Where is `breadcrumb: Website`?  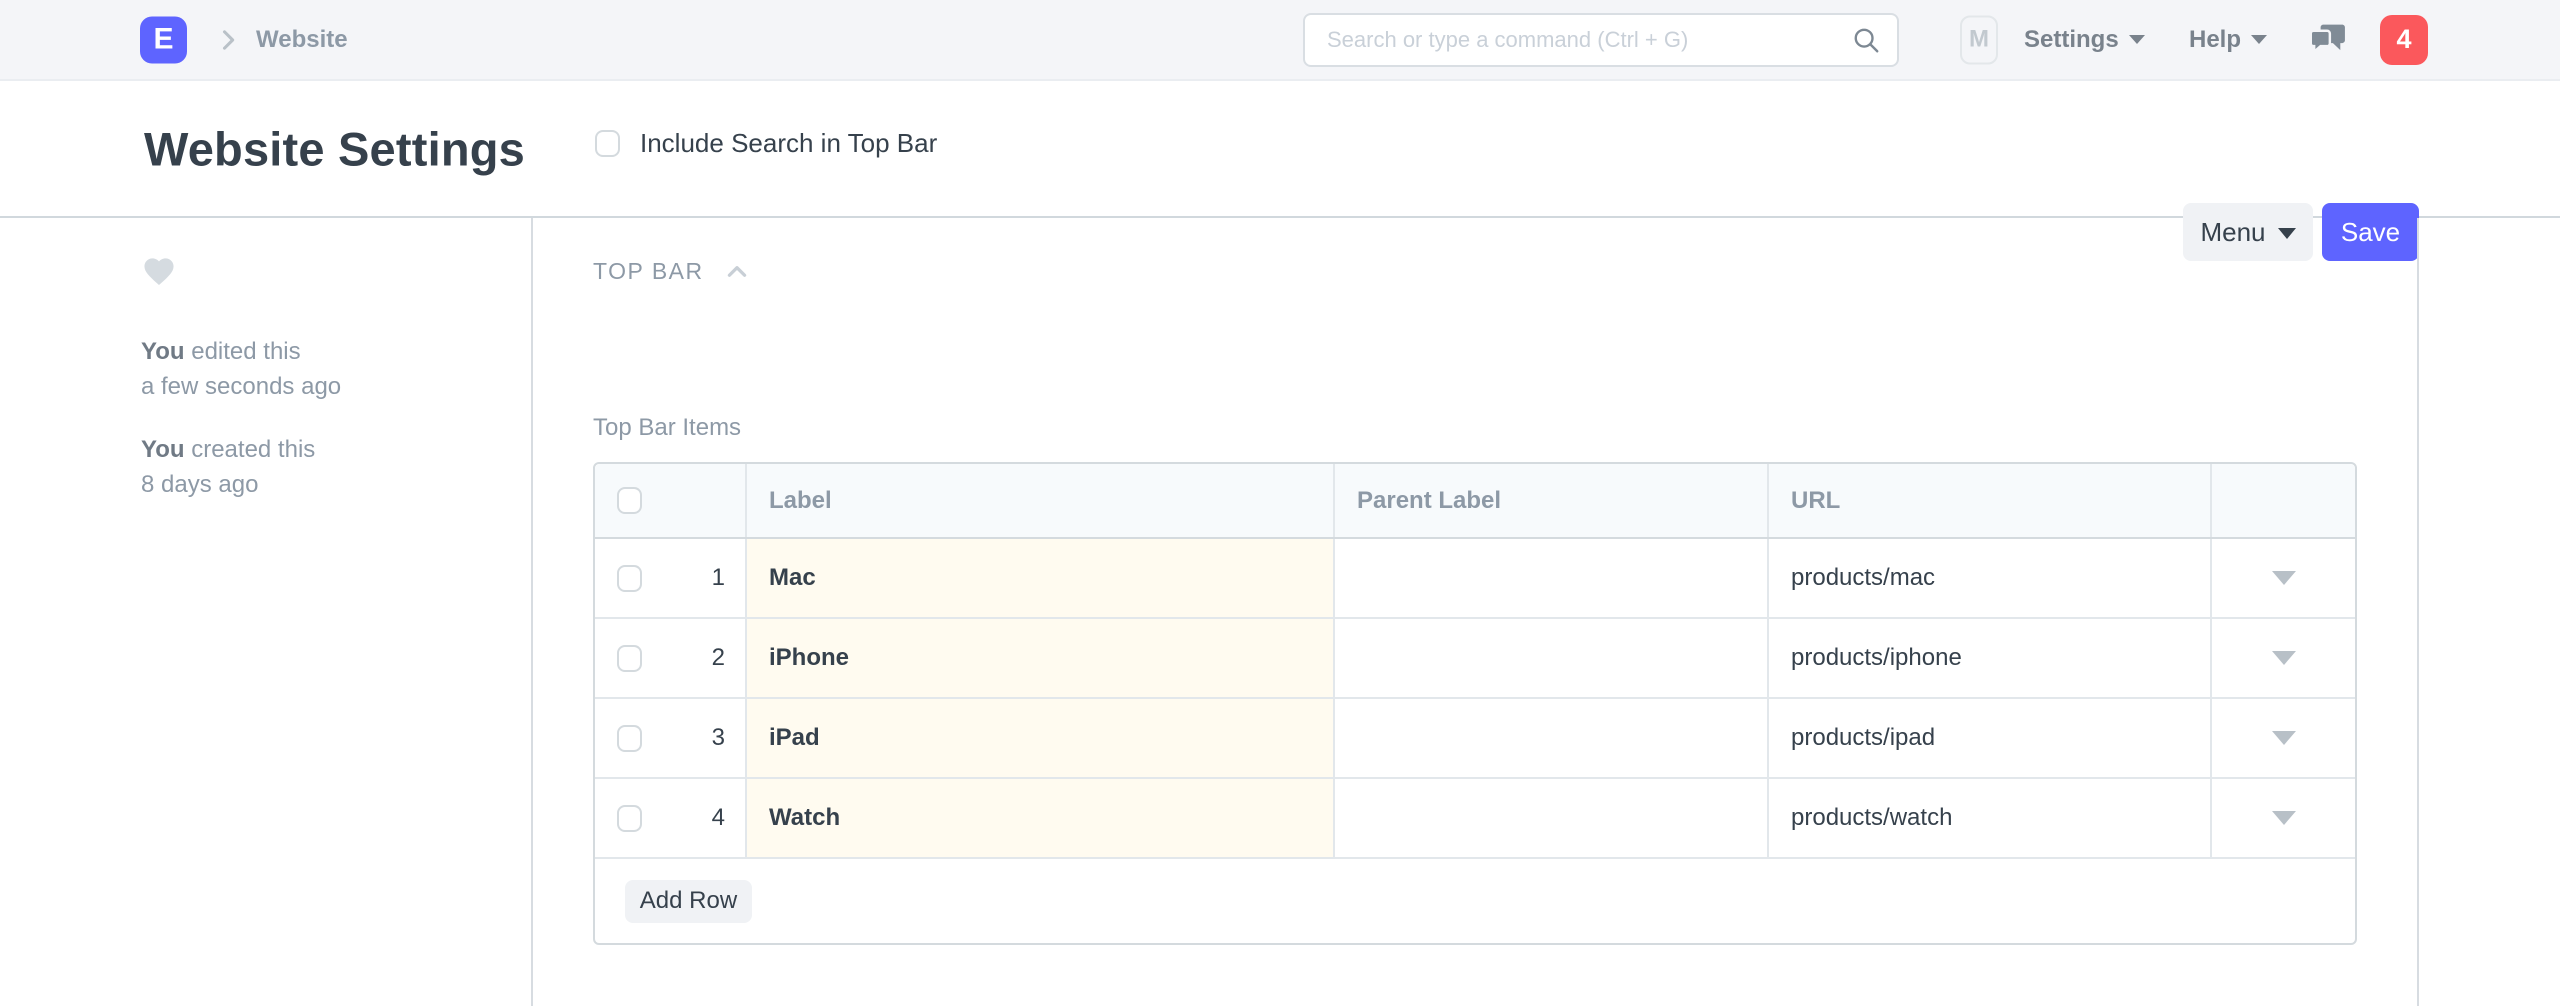
breadcrumb: Website is located at coordinates (302, 39).